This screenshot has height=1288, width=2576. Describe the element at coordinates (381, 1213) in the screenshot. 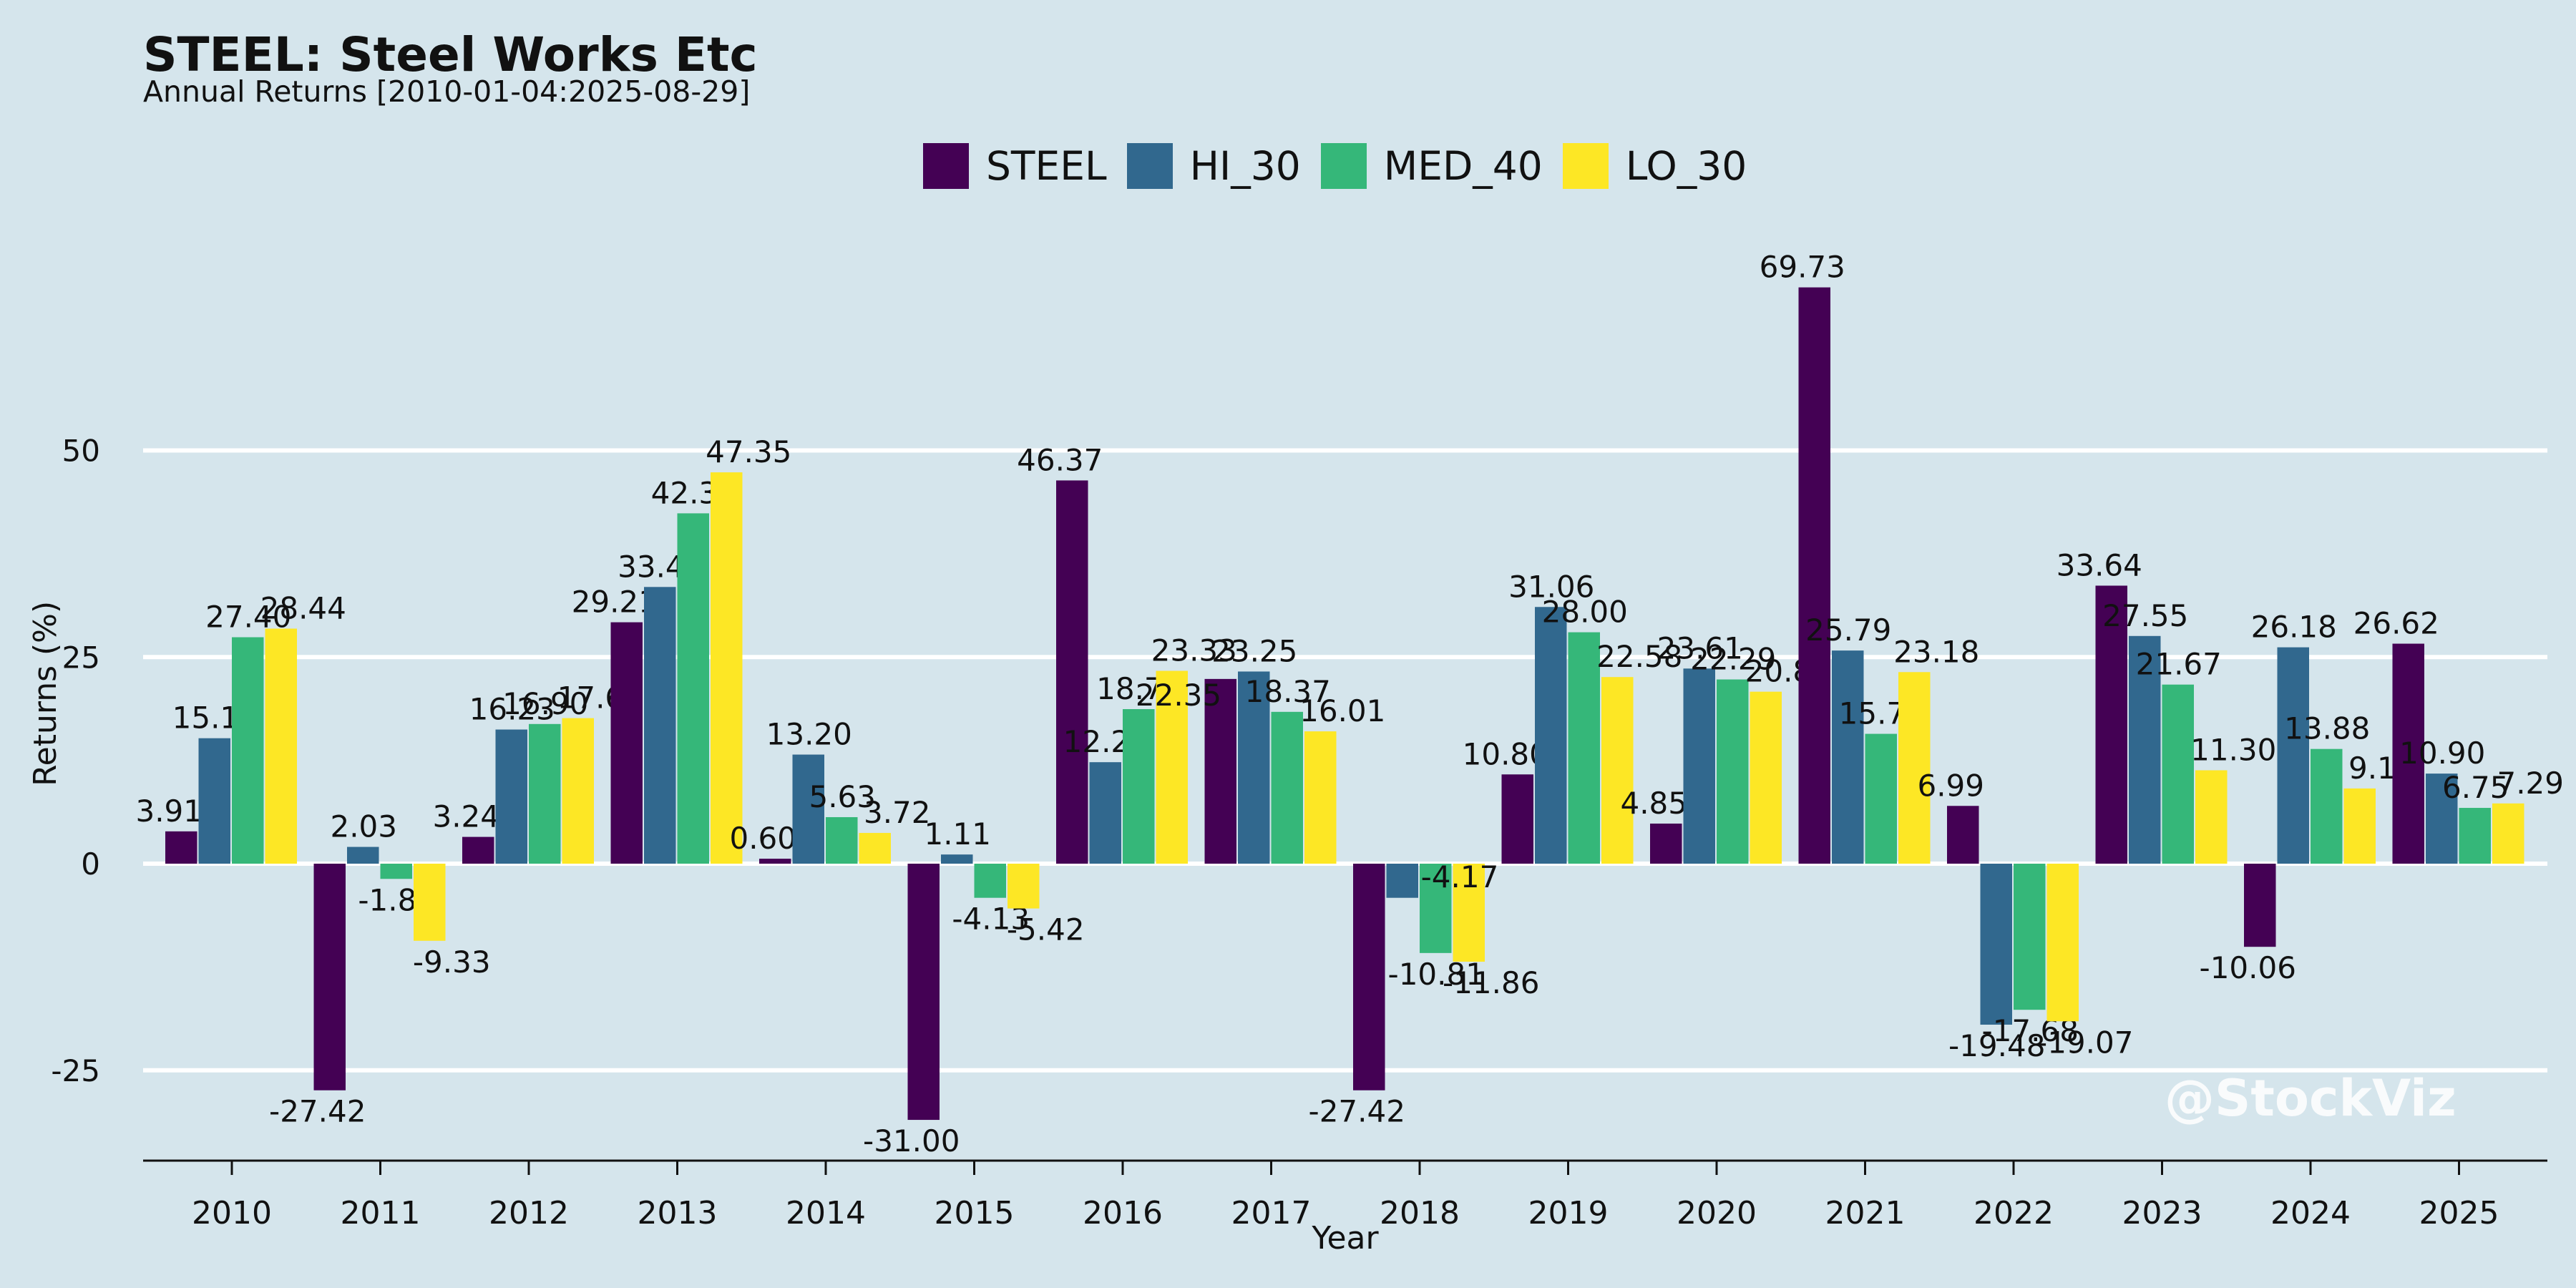

I see `x-tick-label: 2011` at that location.